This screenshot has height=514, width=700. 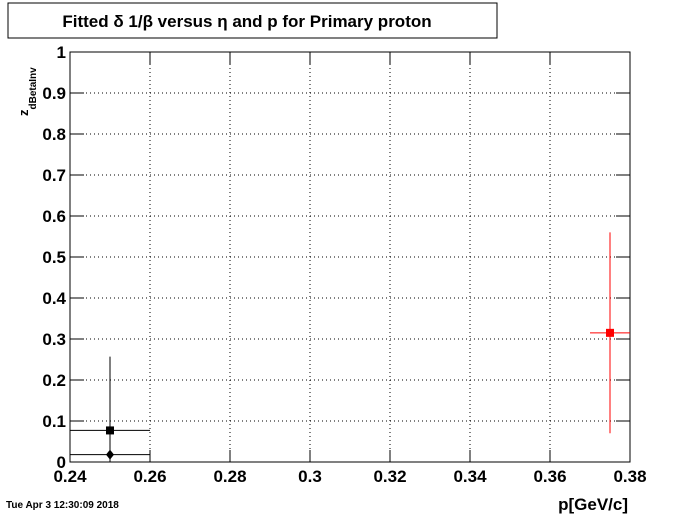 What do you see at coordinates (54, 380) in the screenshot?
I see `y-tick-label: 0.2` at bounding box center [54, 380].